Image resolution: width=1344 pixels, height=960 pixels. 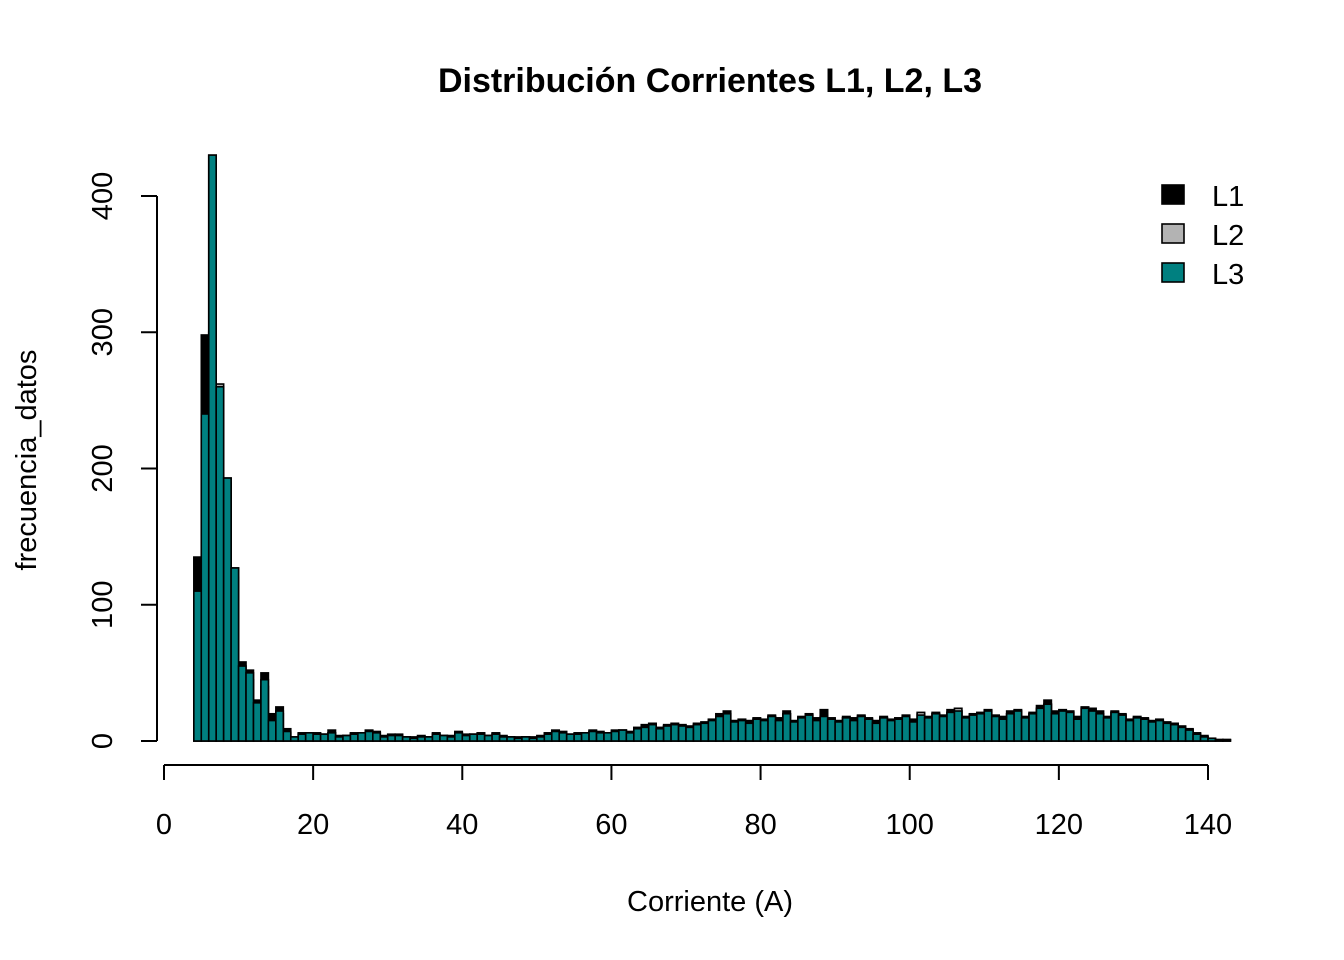 I want to click on x-axis-label: Corriente (A), so click(x=710, y=902).